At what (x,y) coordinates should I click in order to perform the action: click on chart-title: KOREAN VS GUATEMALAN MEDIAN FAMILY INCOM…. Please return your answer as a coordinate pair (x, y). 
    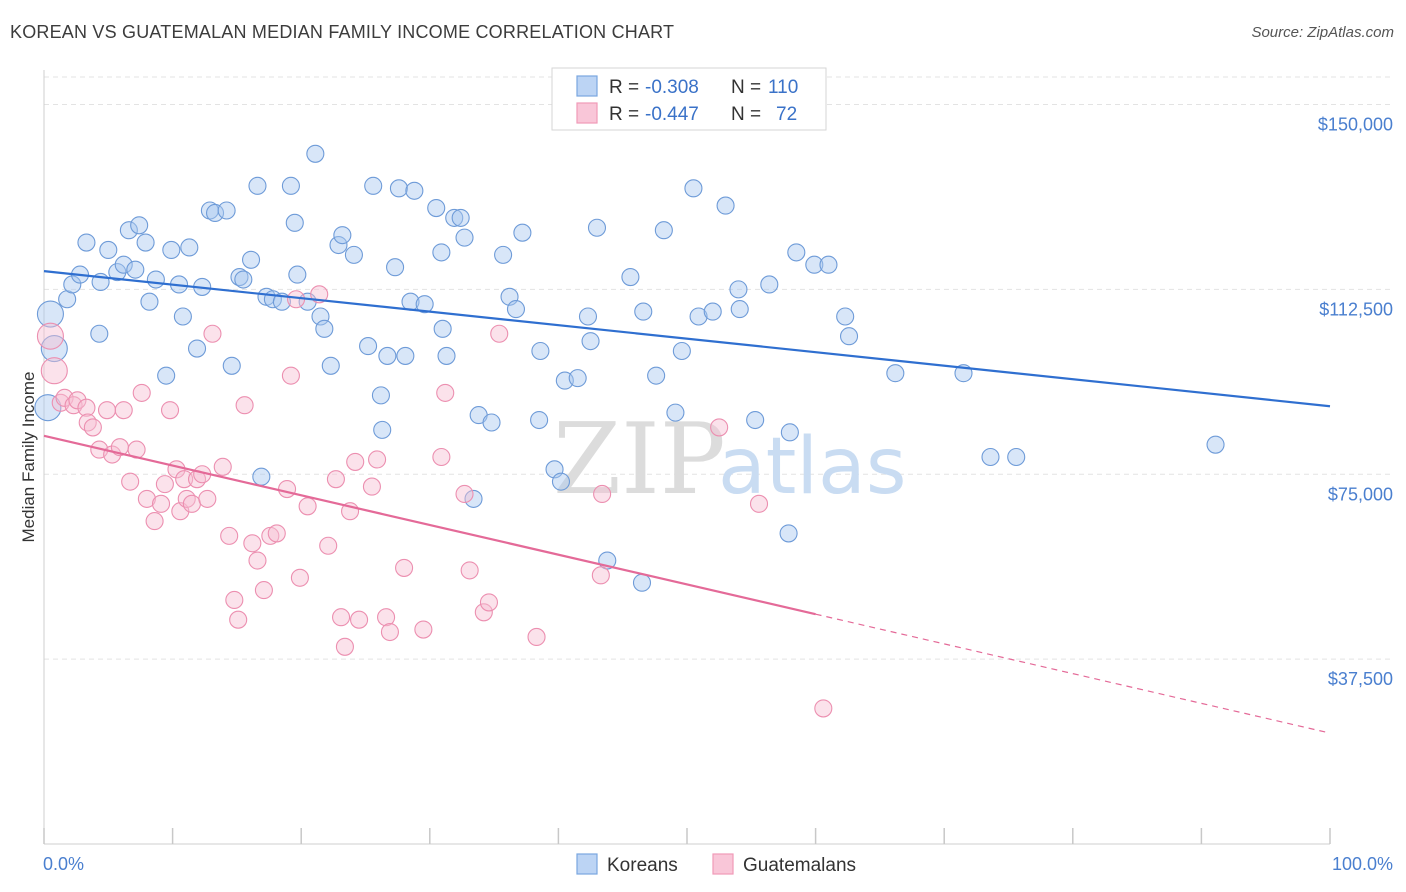
    Looking at the image, I should click on (342, 32).